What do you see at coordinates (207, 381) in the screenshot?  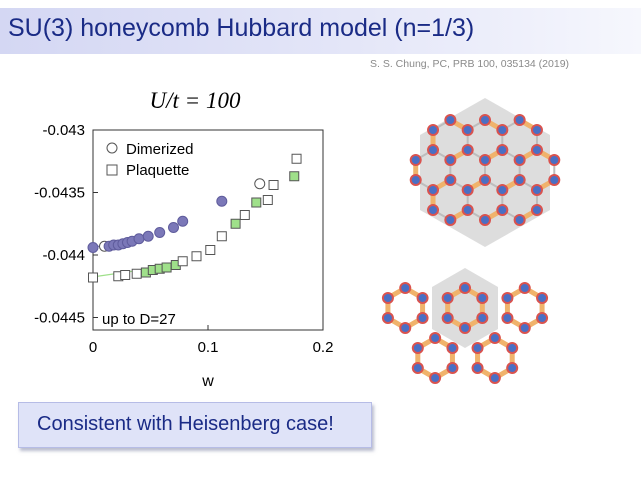 I see `x-axis-label: w` at bounding box center [207, 381].